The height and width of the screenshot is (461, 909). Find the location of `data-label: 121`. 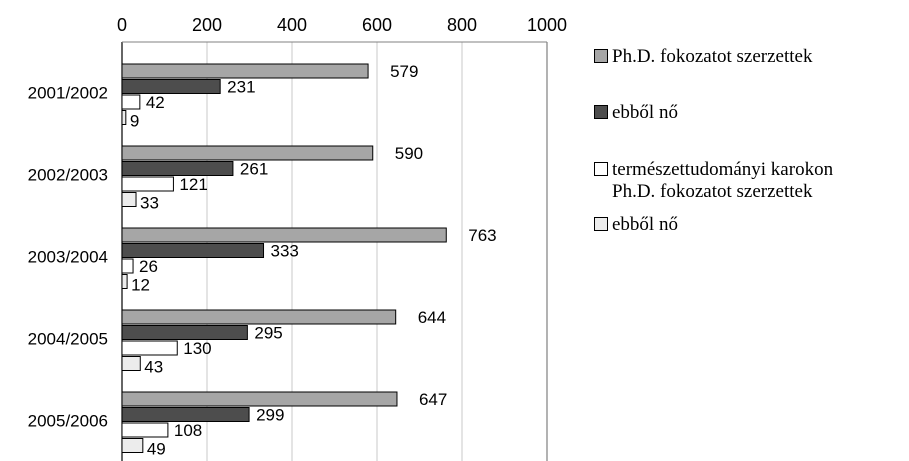

data-label: 121 is located at coordinates (193, 184).